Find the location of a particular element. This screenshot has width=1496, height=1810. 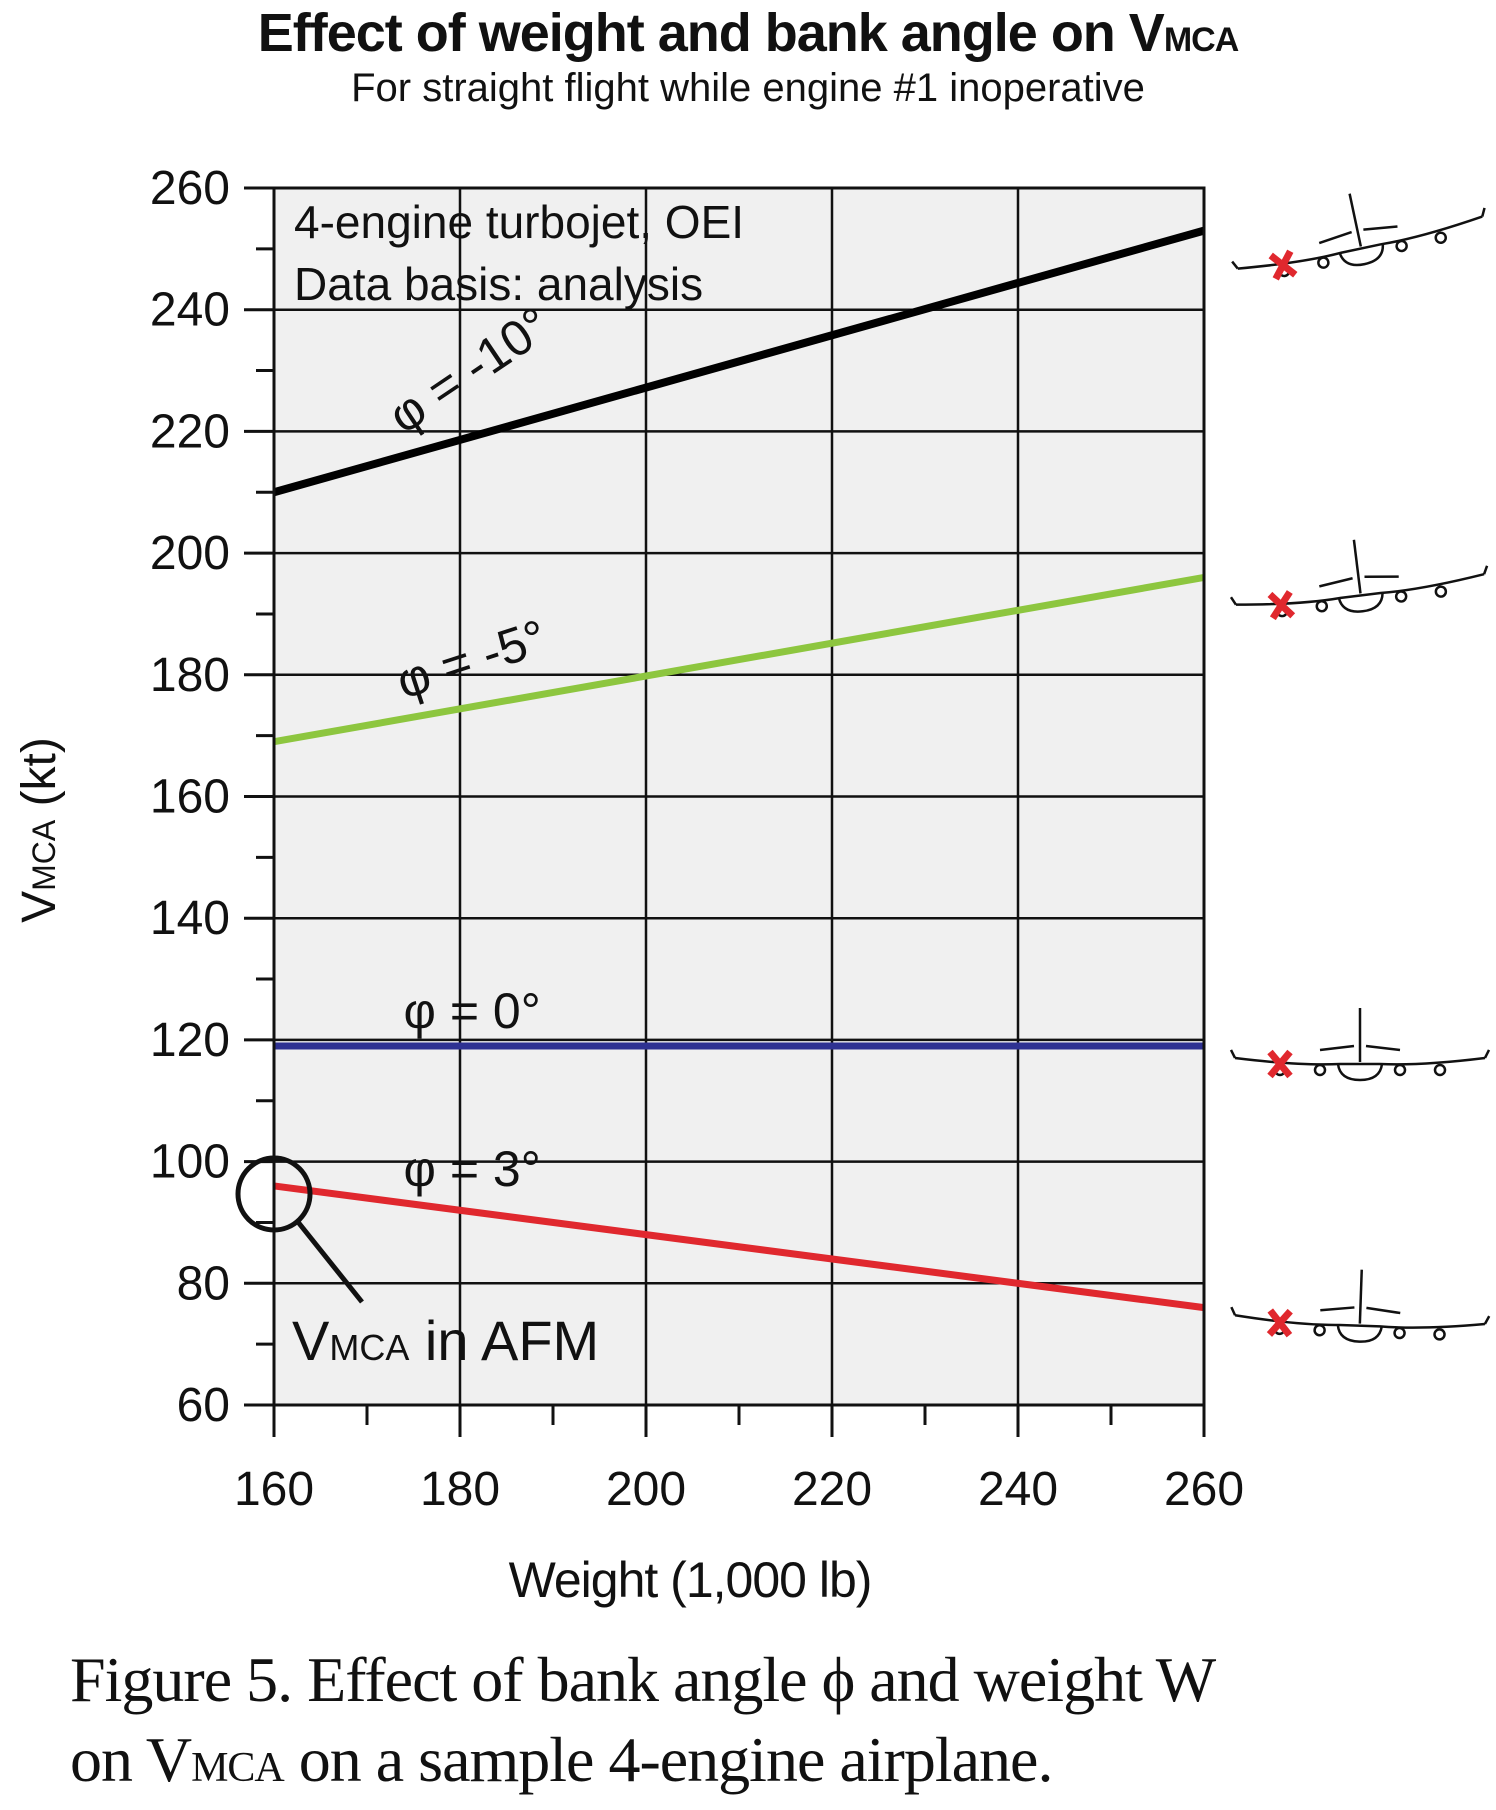

afm-label: VMCA in AFM is located at coordinates (445, 1340).